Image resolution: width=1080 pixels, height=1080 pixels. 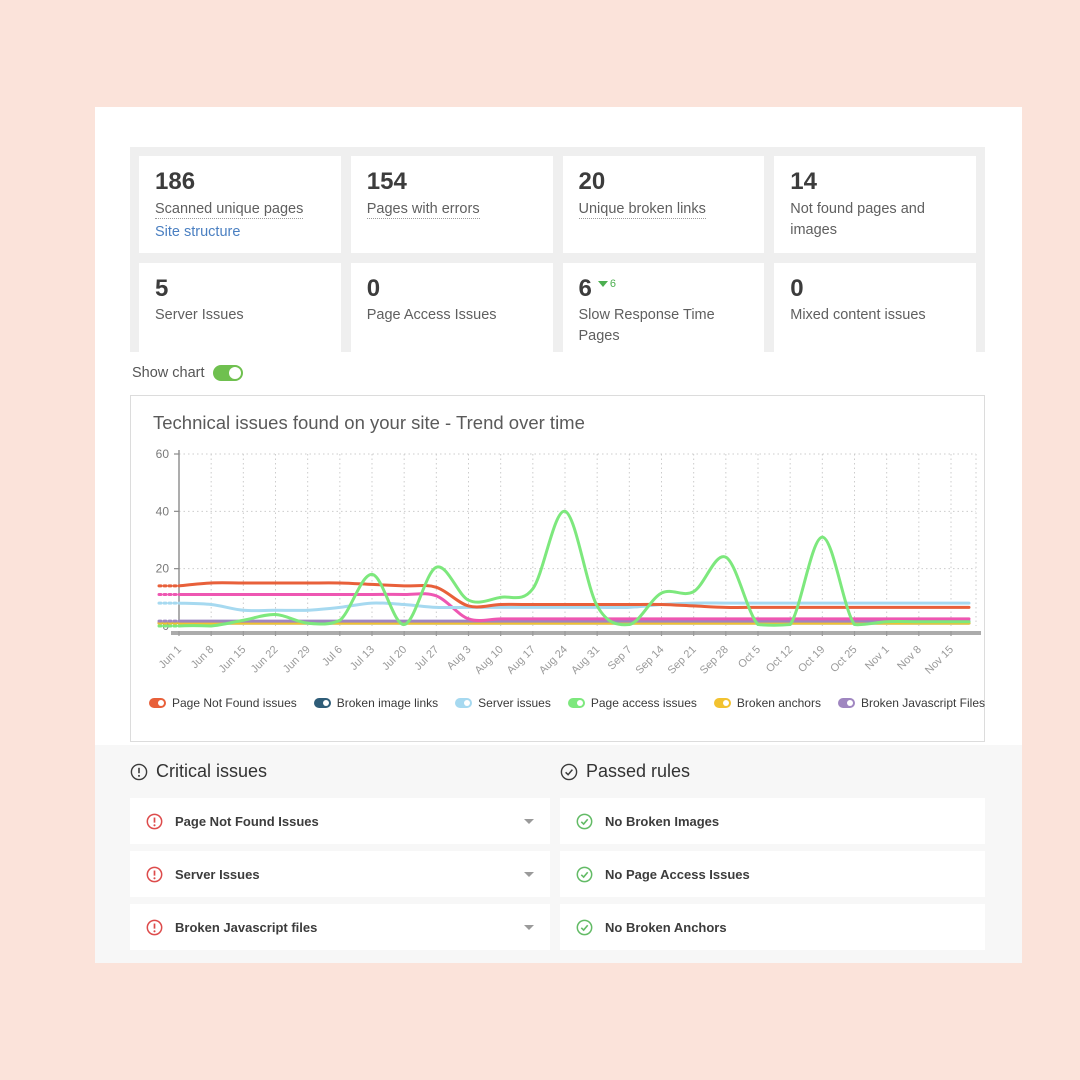 I want to click on x-axis-tick: Sep 21, so click(x=682, y=660).